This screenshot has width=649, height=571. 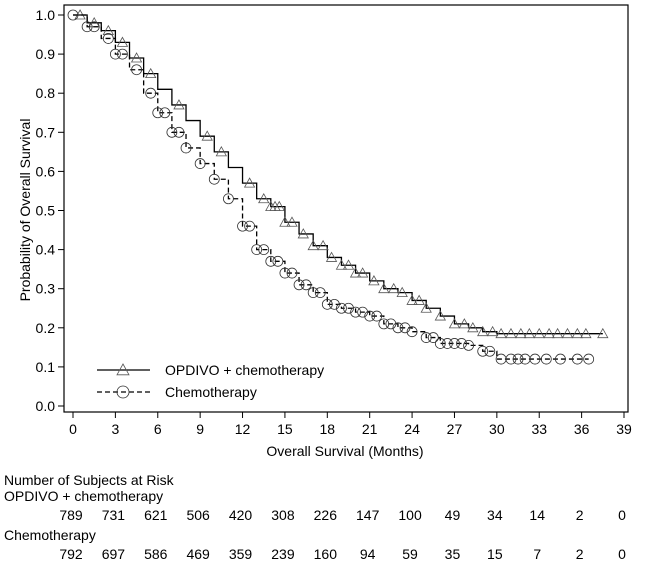 What do you see at coordinates (71, 515) in the screenshot?
I see `risk-cell: 789` at bounding box center [71, 515].